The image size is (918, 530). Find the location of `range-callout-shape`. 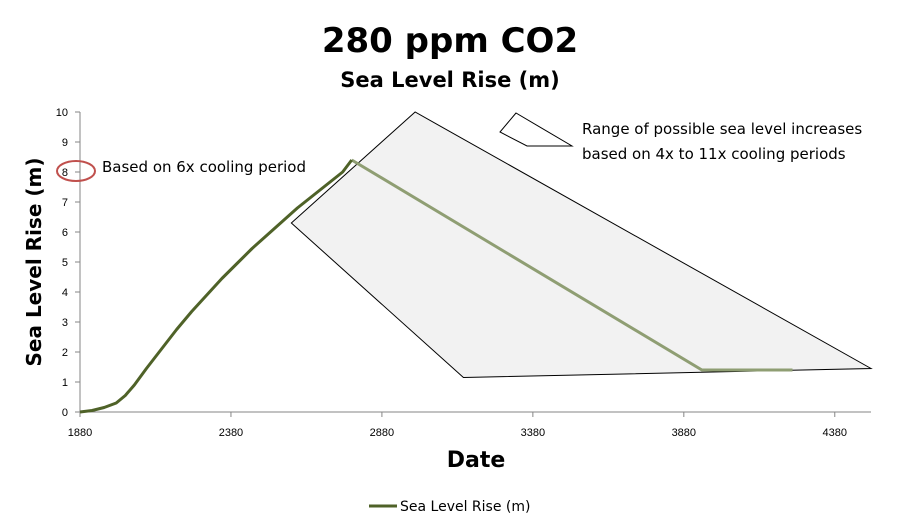

range-callout-shape is located at coordinates (536, 129).